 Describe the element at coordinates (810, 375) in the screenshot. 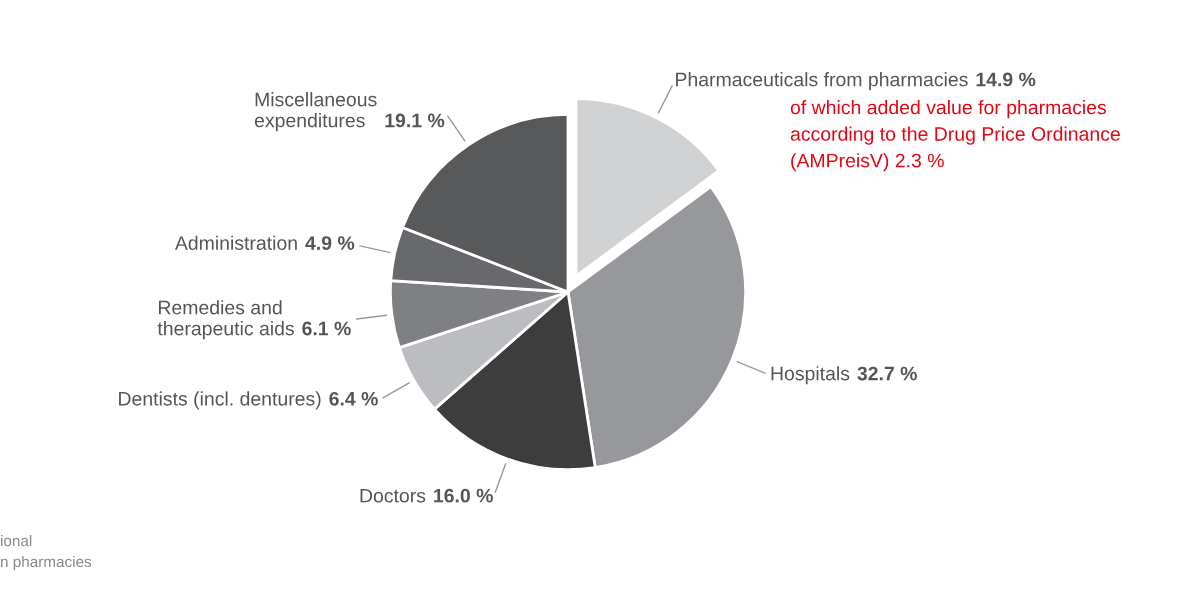

I see `slice-label: Hospitals` at that location.